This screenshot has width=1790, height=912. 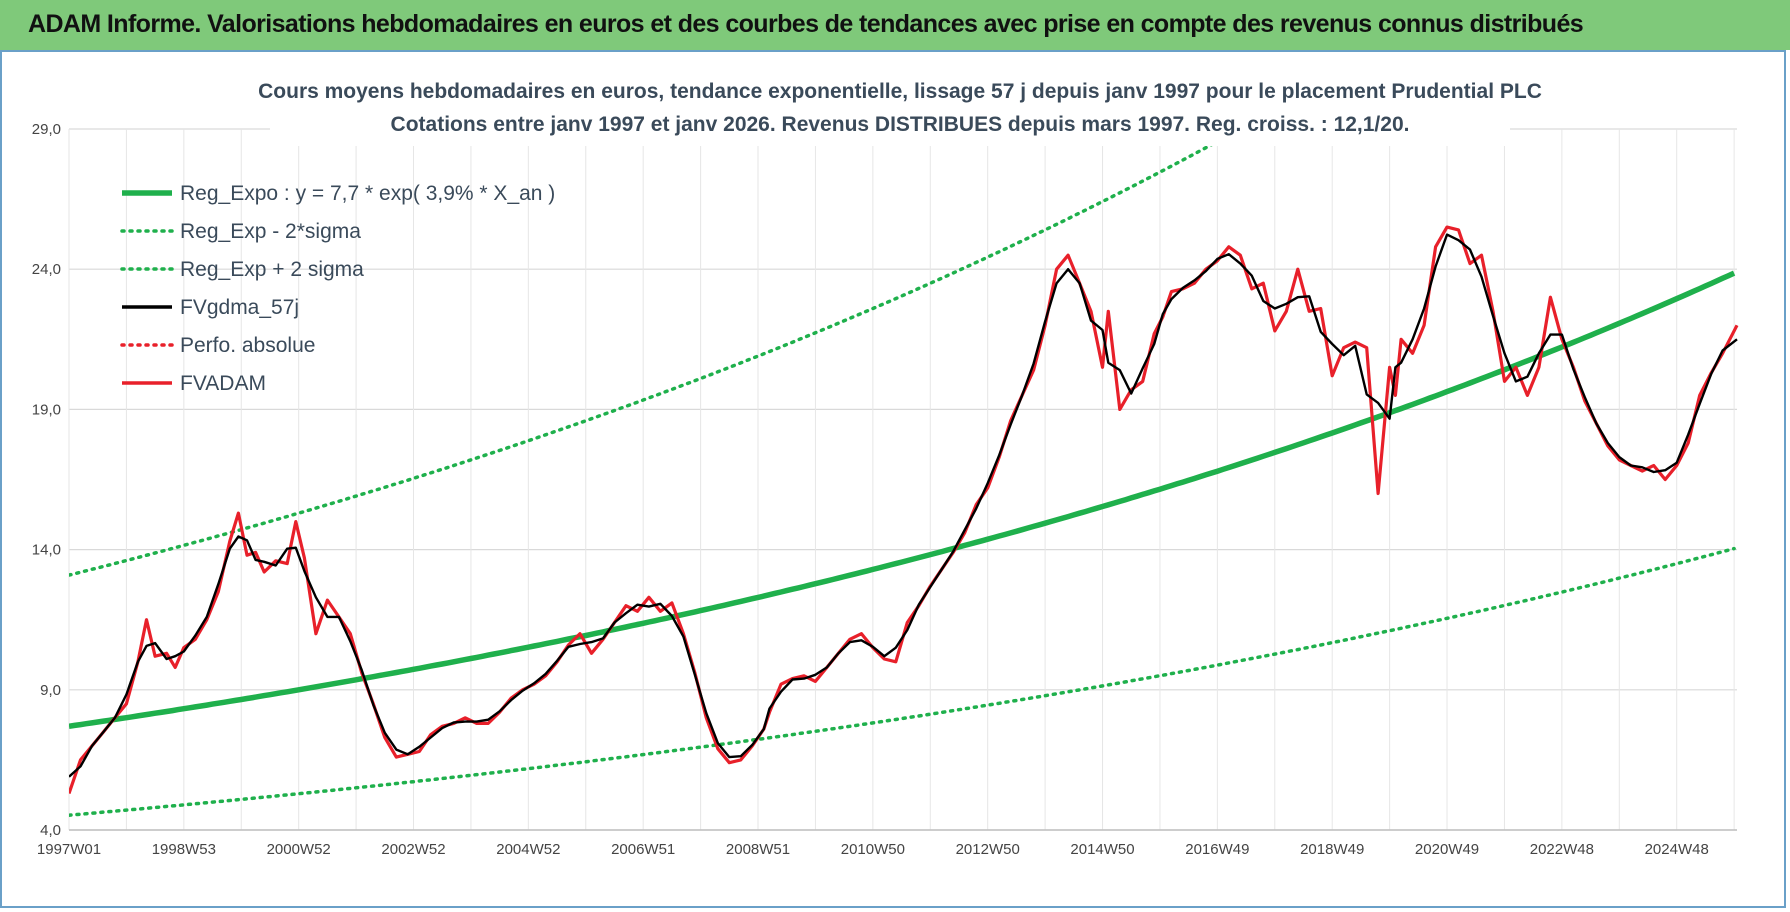 What do you see at coordinates (890, 109) in the screenshot?
I see `title-background` at bounding box center [890, 109].